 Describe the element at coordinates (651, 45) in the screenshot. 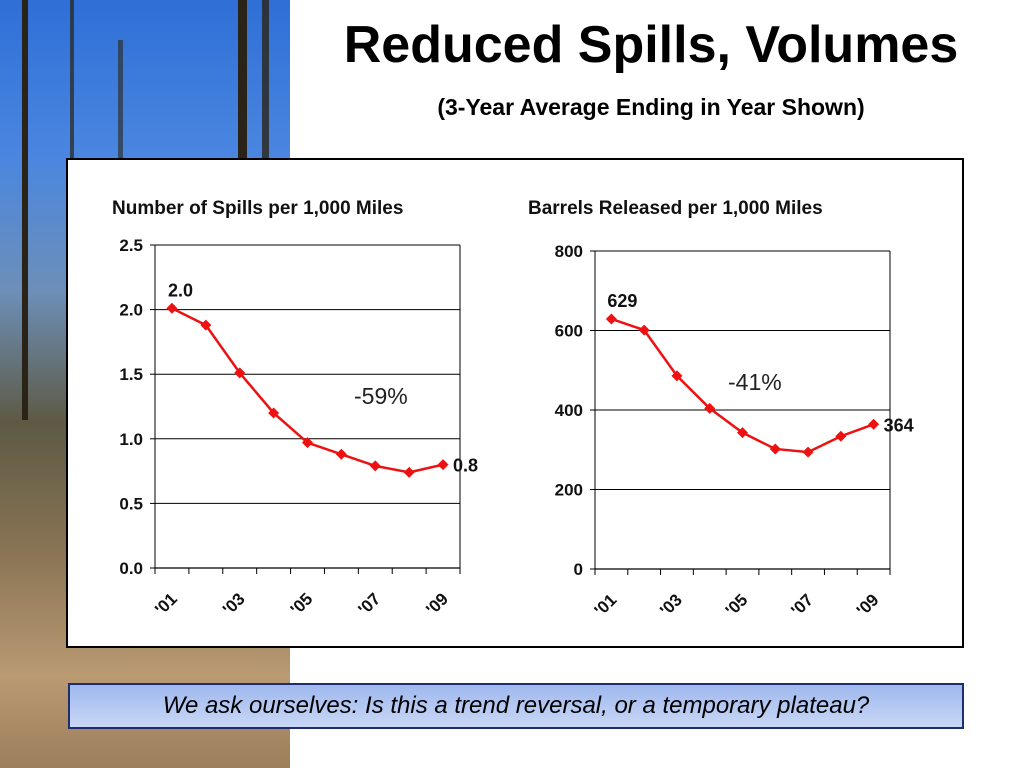

I see `slide-title: Reduced Spills, Volumes` at that location.